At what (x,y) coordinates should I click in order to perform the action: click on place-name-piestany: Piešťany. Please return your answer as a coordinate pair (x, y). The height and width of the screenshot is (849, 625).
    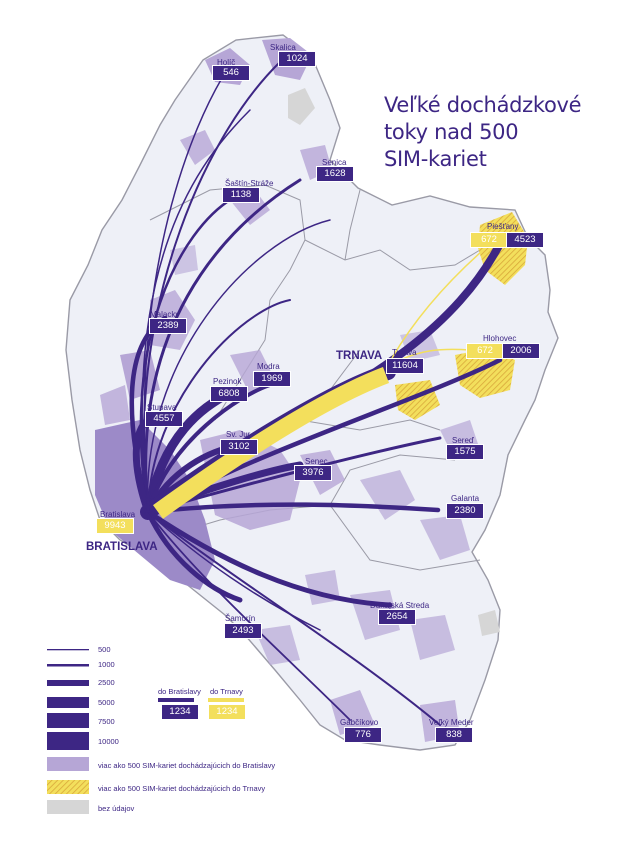
    Looking at the image, I should click on (503, 226).